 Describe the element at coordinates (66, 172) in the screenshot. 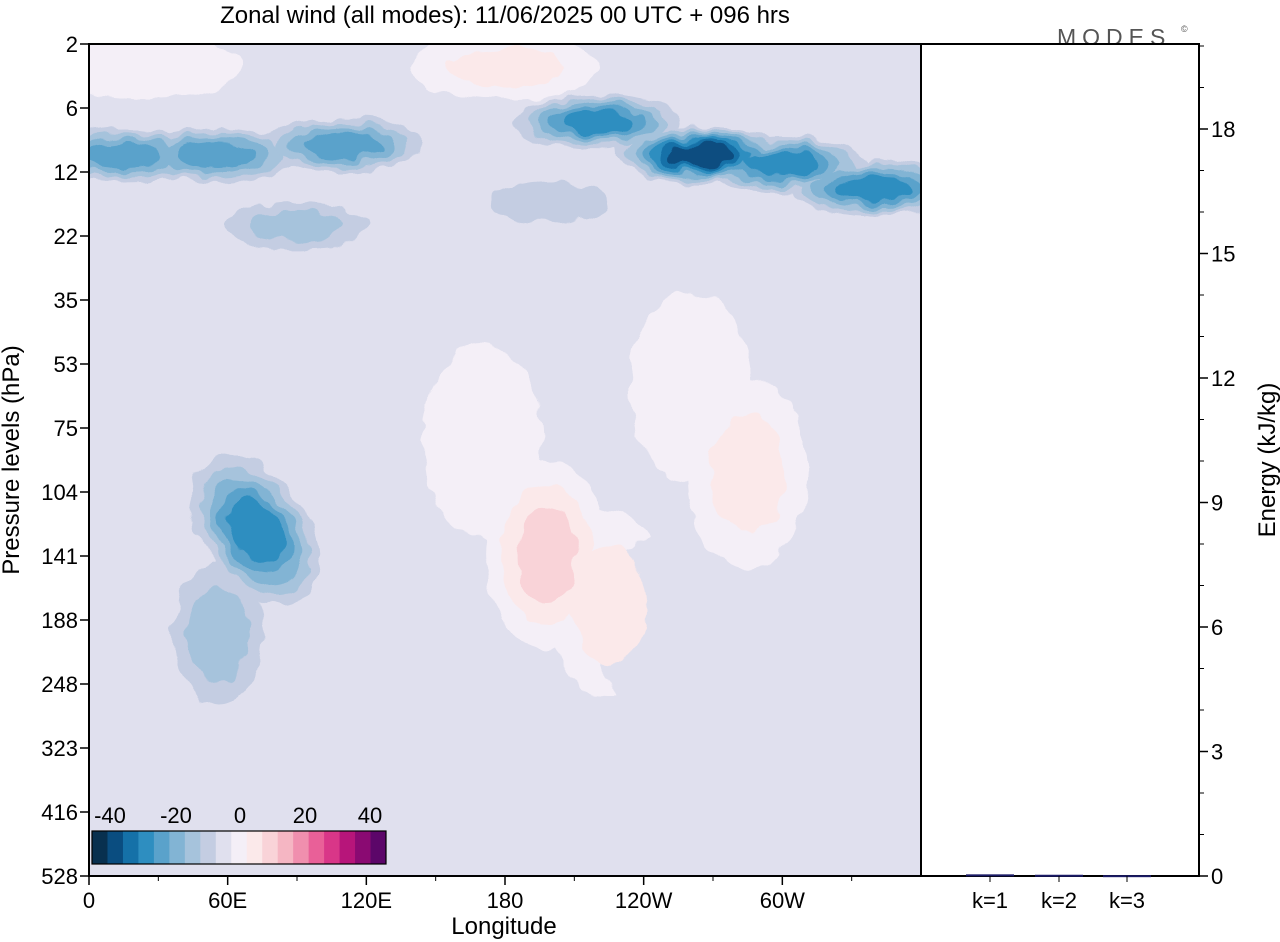

I see `y-tick-label: 12` at that location.